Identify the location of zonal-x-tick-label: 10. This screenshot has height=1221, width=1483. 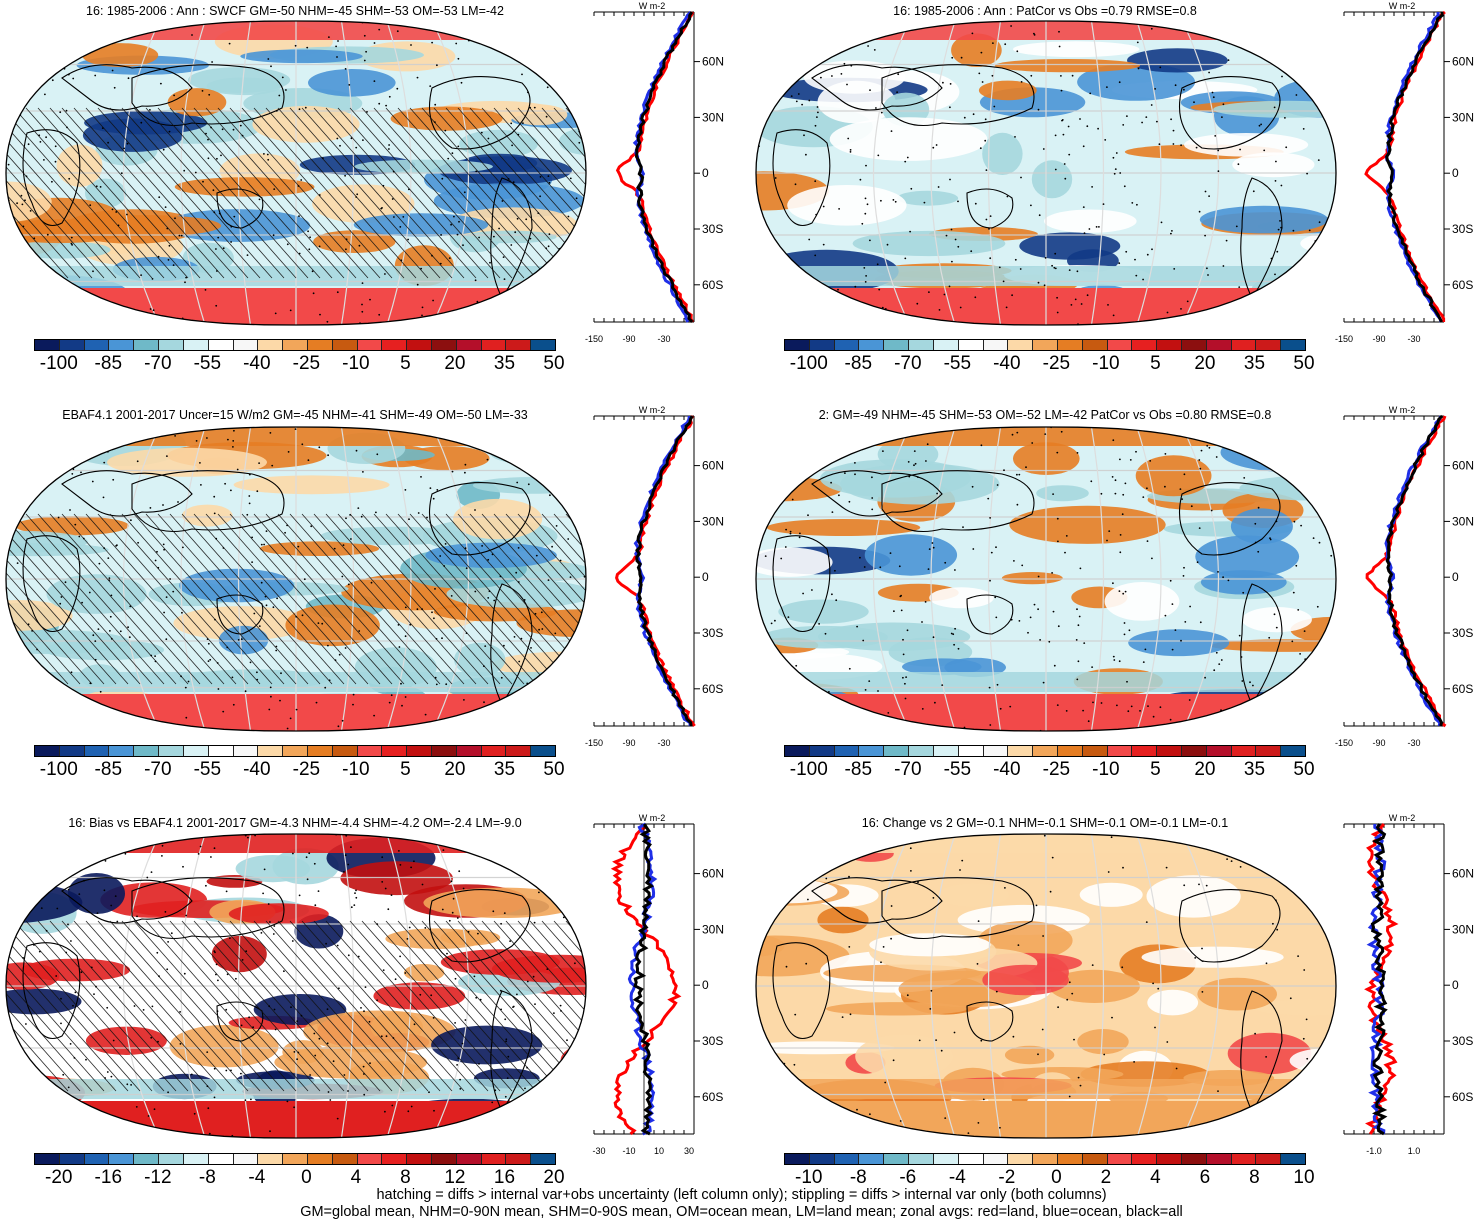
(659, 1151).